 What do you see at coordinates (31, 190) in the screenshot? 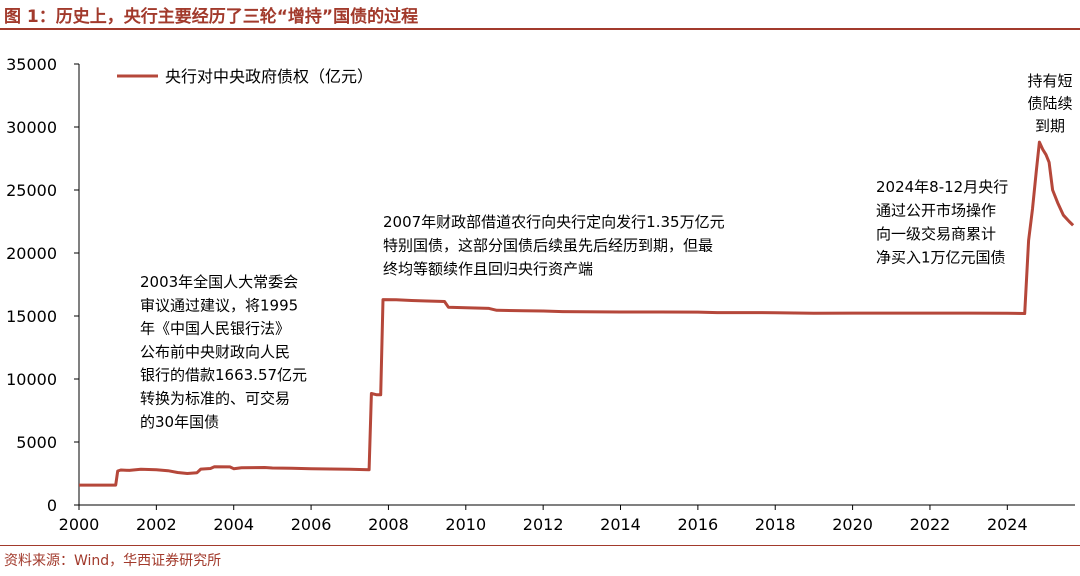
I see `y-tick-label: 25000` at bounding box center [31, 190].